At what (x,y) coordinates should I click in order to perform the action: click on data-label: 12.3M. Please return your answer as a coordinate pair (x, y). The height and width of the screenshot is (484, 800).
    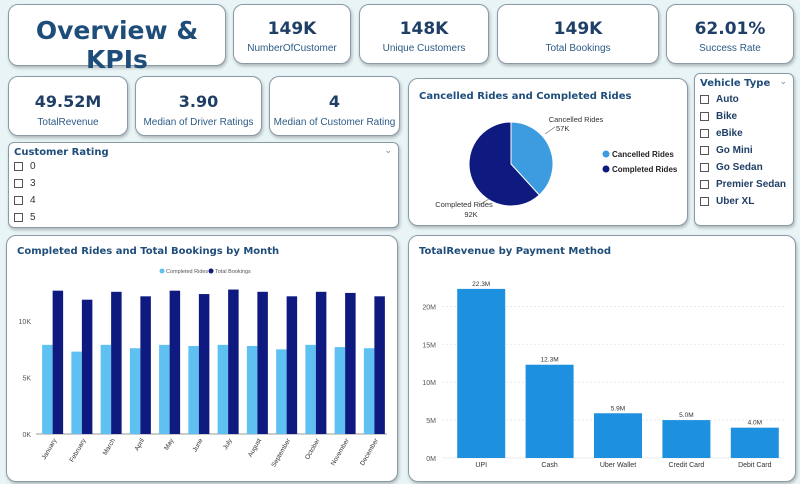
    Looking at the image, I should click on (550, 360).